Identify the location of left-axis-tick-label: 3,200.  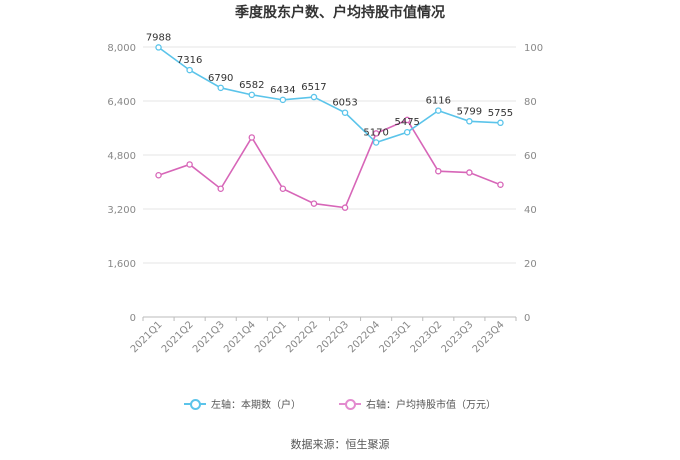
(121, 210).